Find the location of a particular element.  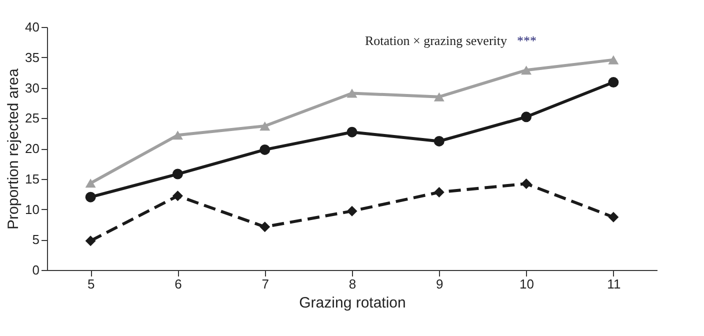

y-tick-label: 0 is located at coordinates (36, 270).